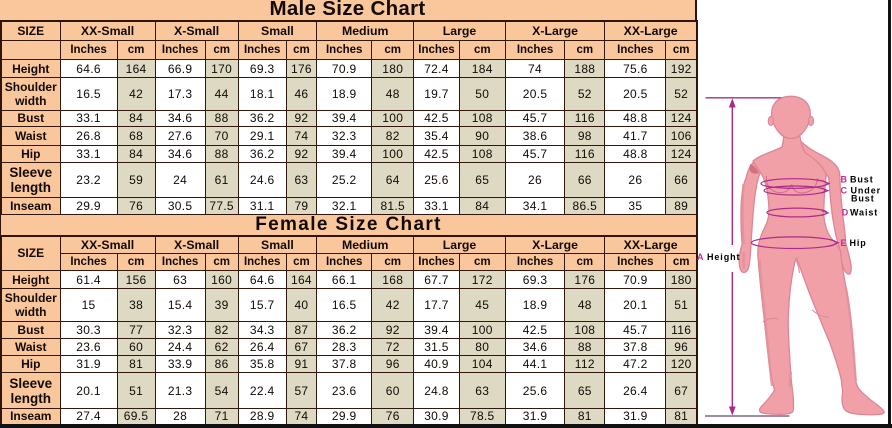  What do you see at coordinates (844, 190) in the screenshot?
I see `svg-text: C` at bounding box center [844, 190].